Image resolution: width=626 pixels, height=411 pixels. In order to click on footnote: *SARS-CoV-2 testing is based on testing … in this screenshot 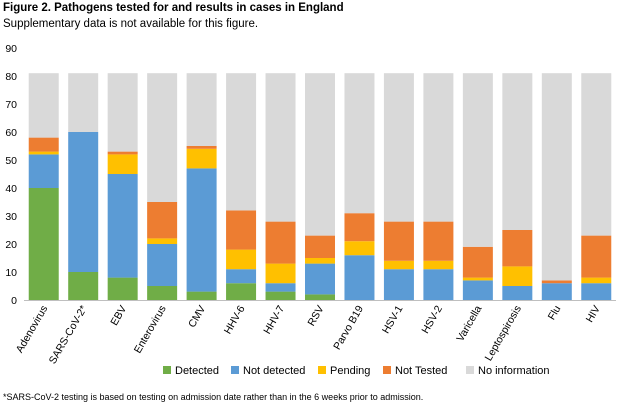, I will do `click(213, 397)`.